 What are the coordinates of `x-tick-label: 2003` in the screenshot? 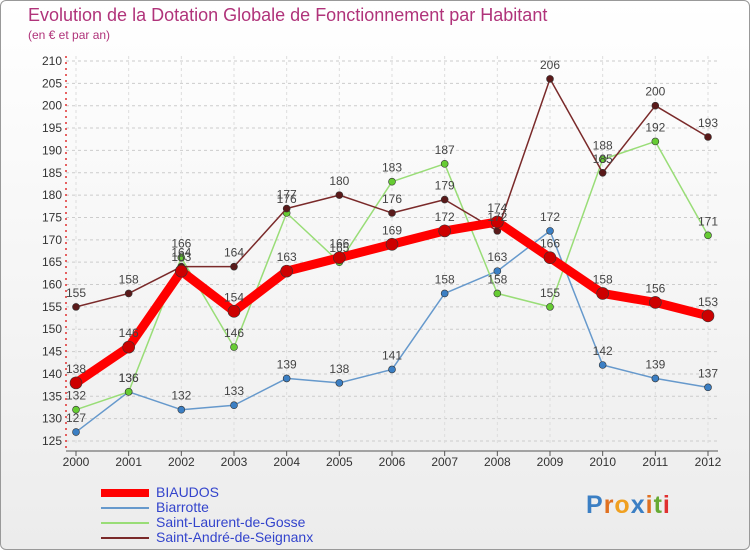 It's located at (234, 462).